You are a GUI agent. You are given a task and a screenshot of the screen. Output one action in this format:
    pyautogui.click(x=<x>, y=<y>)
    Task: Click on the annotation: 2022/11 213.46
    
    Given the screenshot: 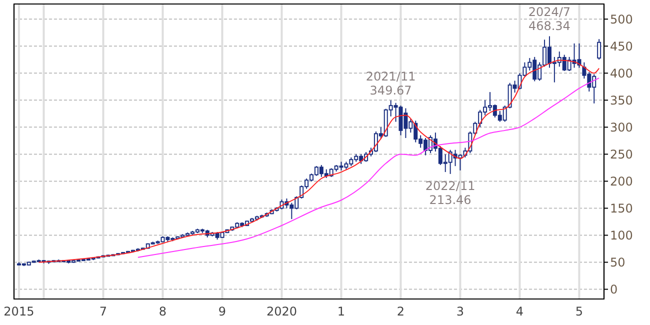 What is the action you would take?
    pyautogui.click(x=450, y=192)
    